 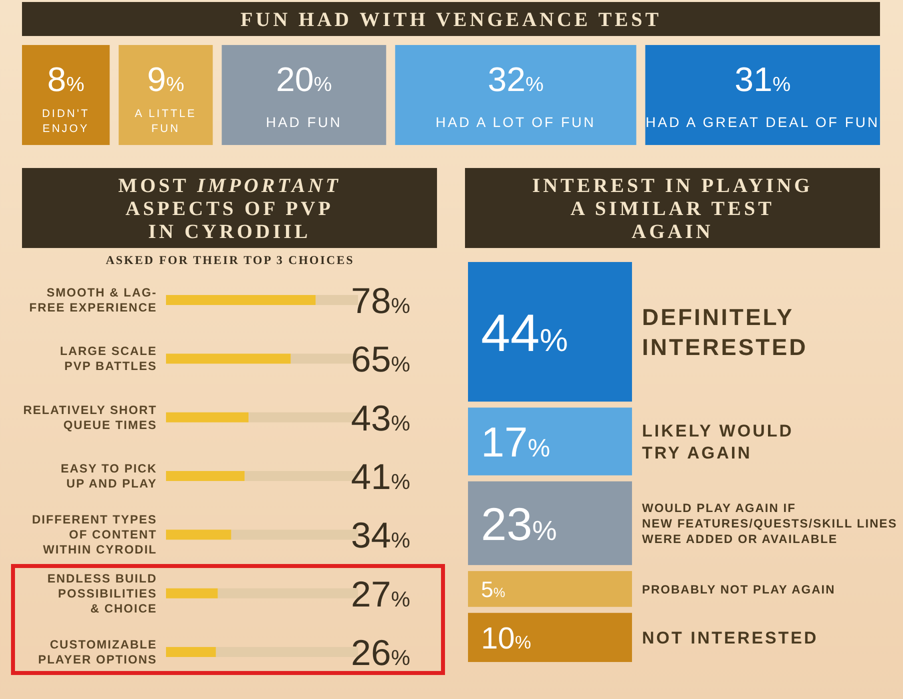 I want to click on y-tick-label: LARGE SCALE PVP BATTLES, so click(x=108, y=359).